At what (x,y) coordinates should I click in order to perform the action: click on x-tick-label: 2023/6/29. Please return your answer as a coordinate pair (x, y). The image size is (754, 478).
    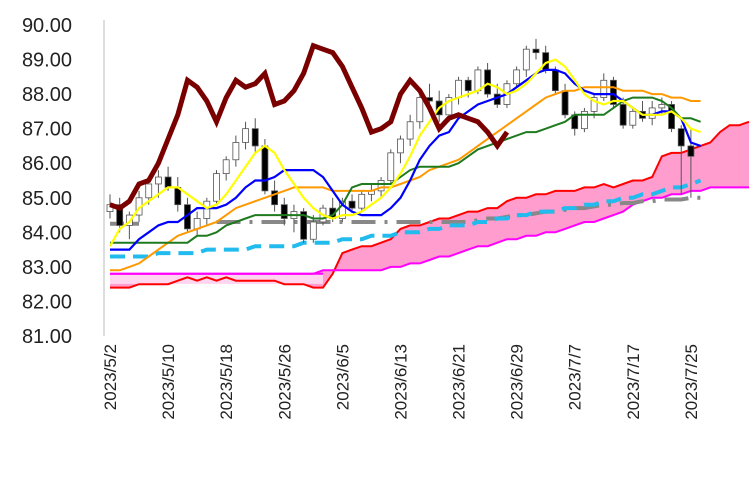
    Looking at the image, I should click on (517, 382).